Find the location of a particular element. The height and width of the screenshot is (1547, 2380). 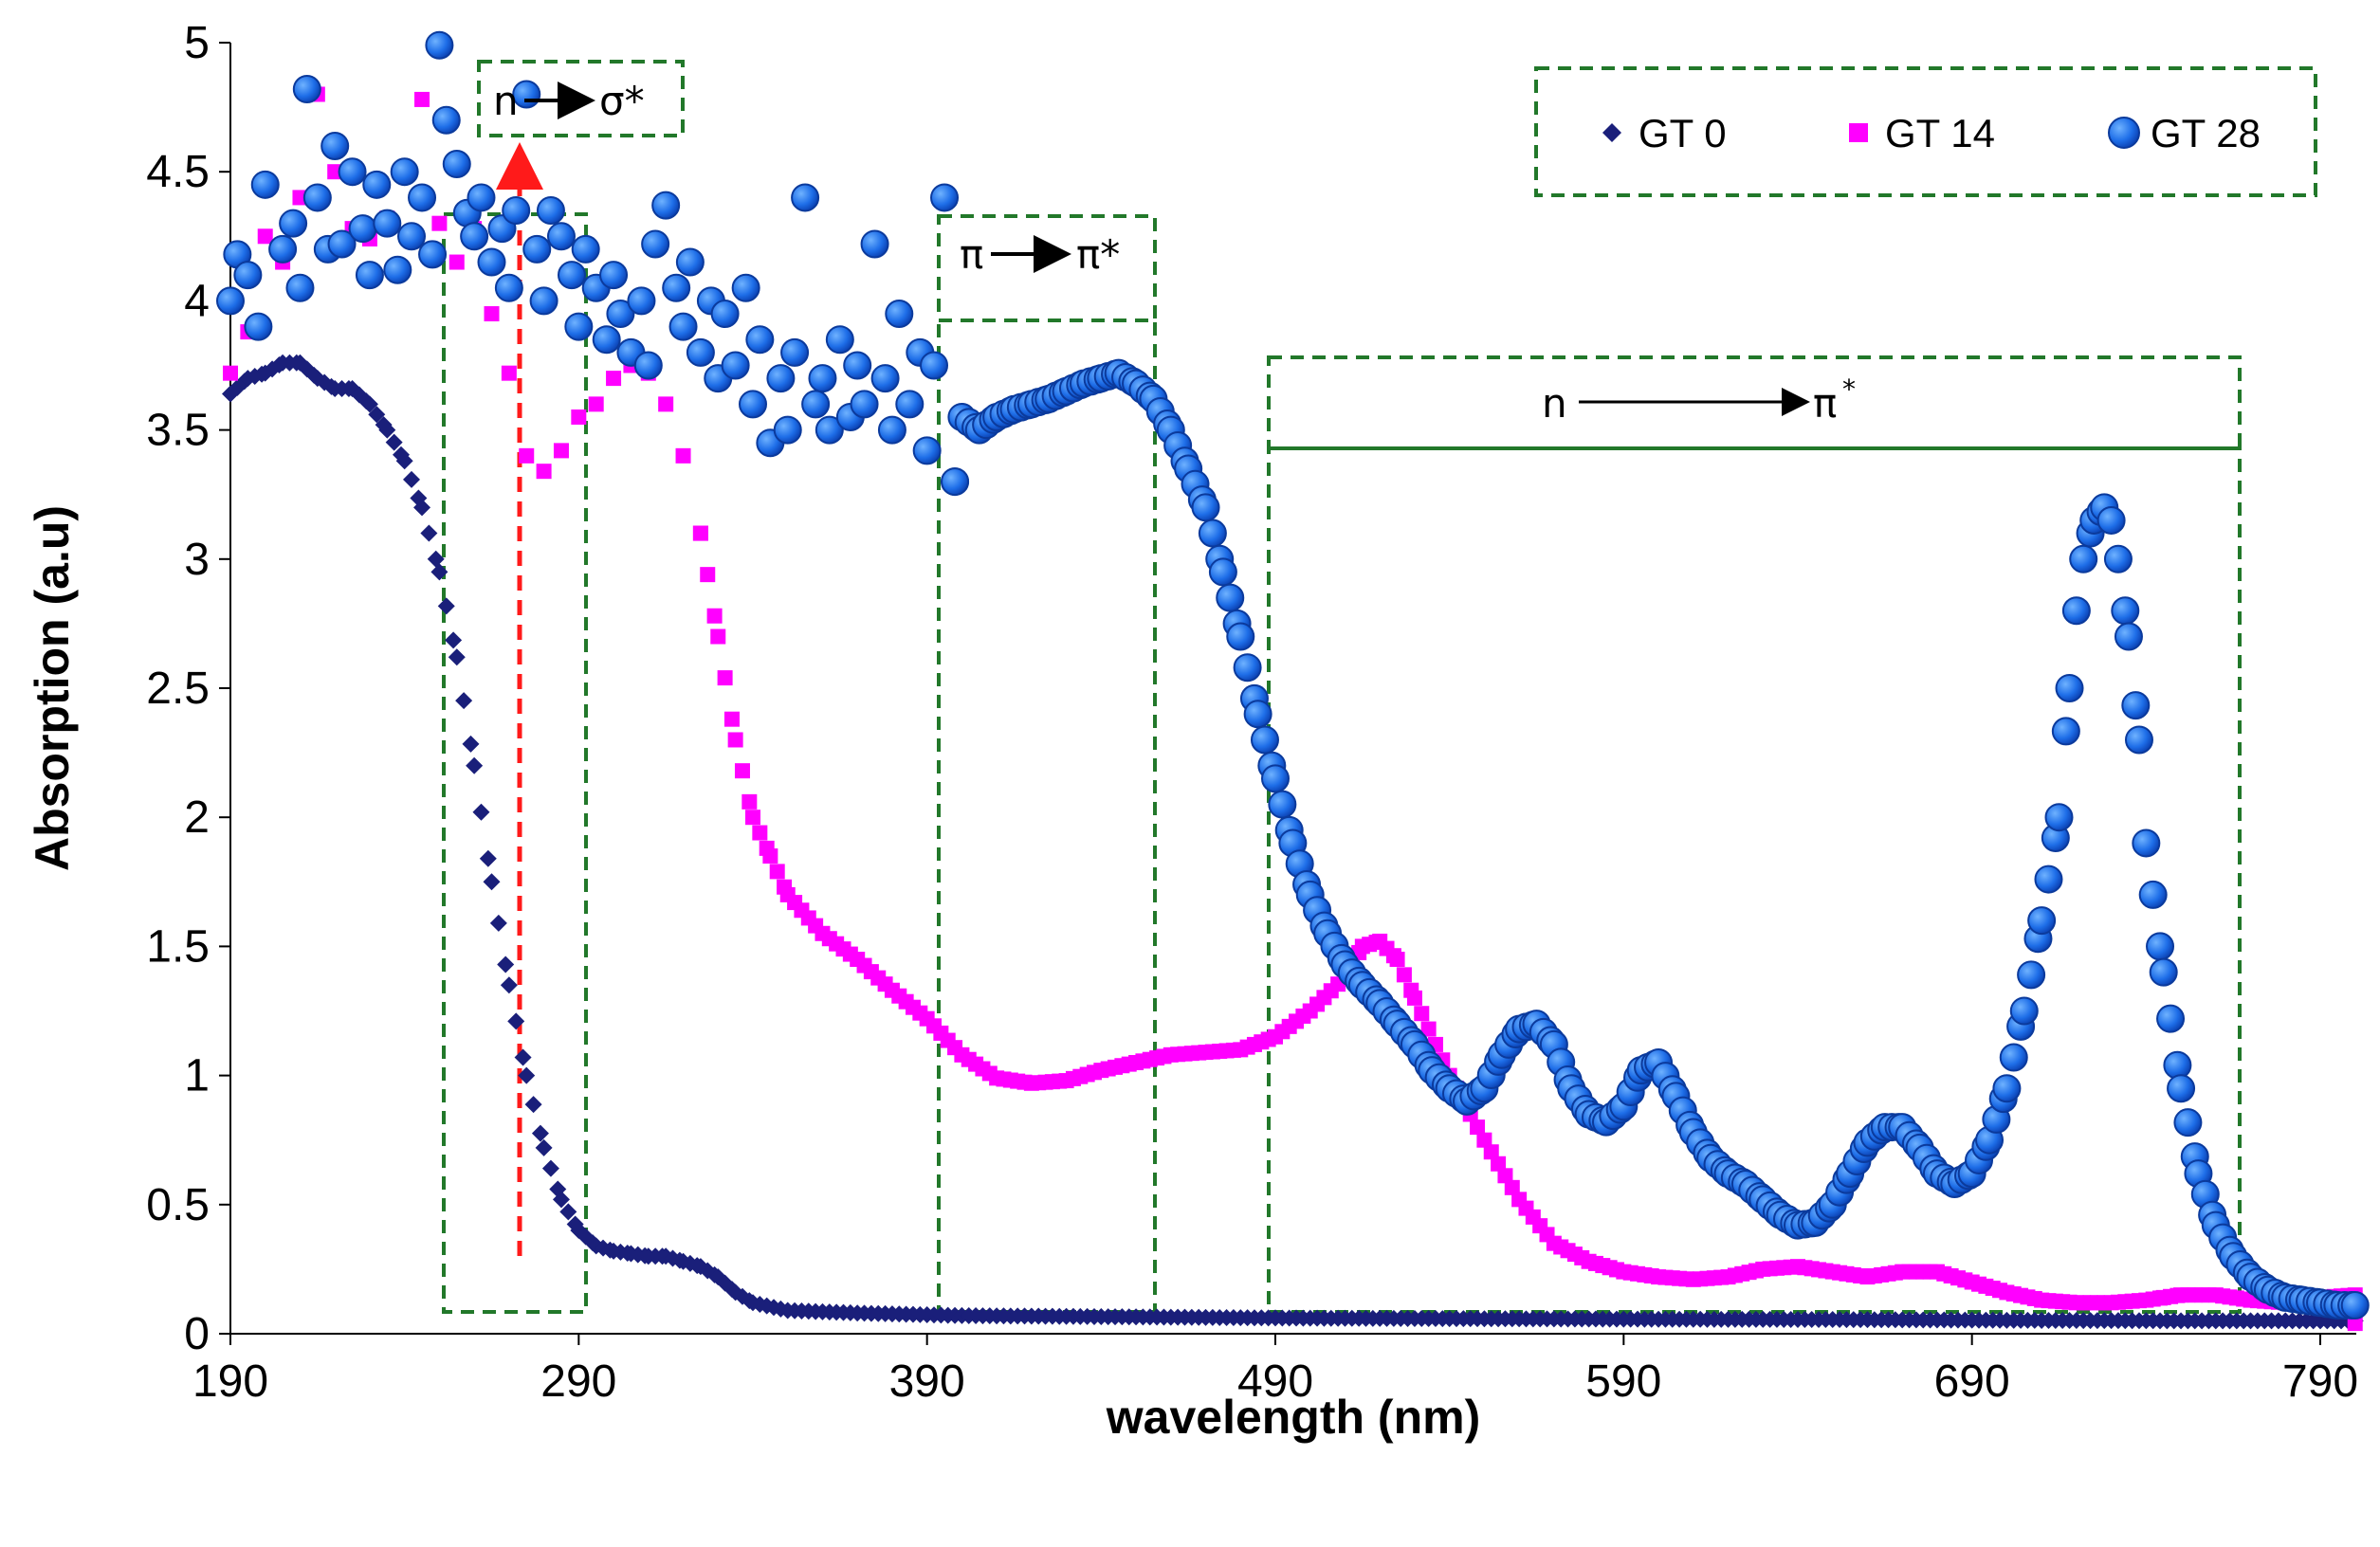

y-tick-label: 1.5 is located at coordinates (178, 946).